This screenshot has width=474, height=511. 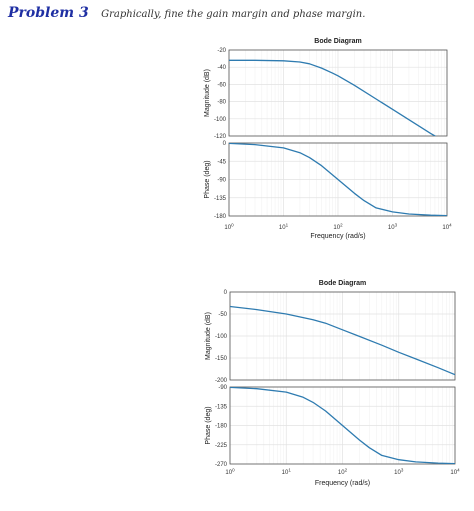 I want to click on y-tick-label: -200, so click(x=221, y=381).